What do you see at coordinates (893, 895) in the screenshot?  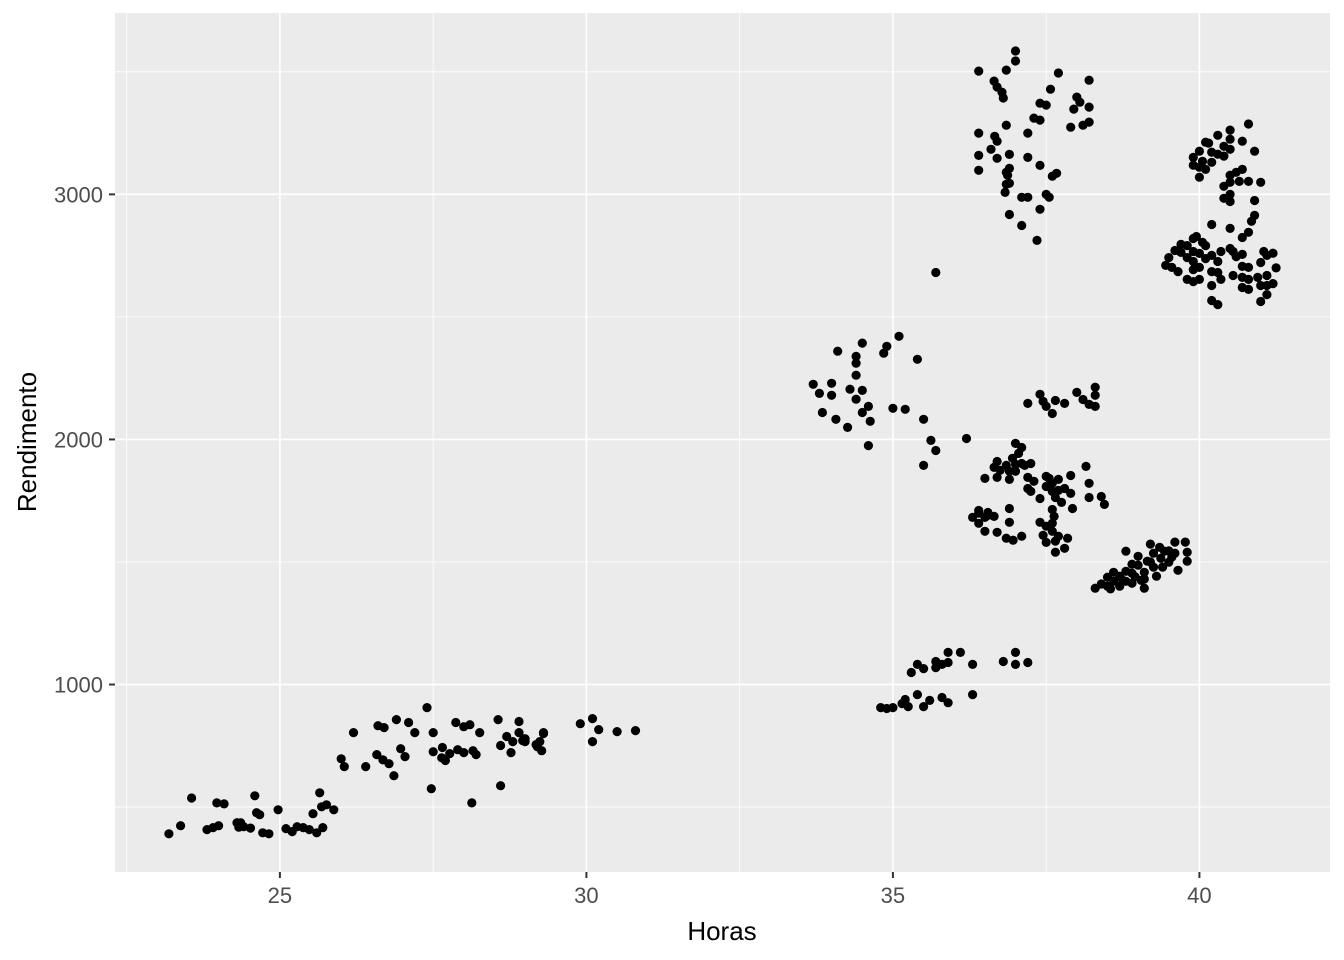 I see `x-tick-label: 35` at bounding box center [893, 895].